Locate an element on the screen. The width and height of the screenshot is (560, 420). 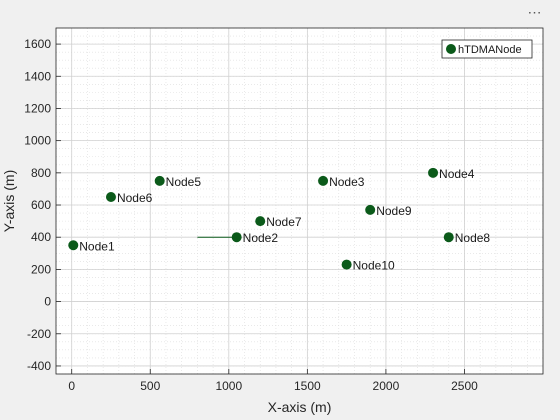
x-axis-label: X-axis (m) is located at coordinates (300, 407).